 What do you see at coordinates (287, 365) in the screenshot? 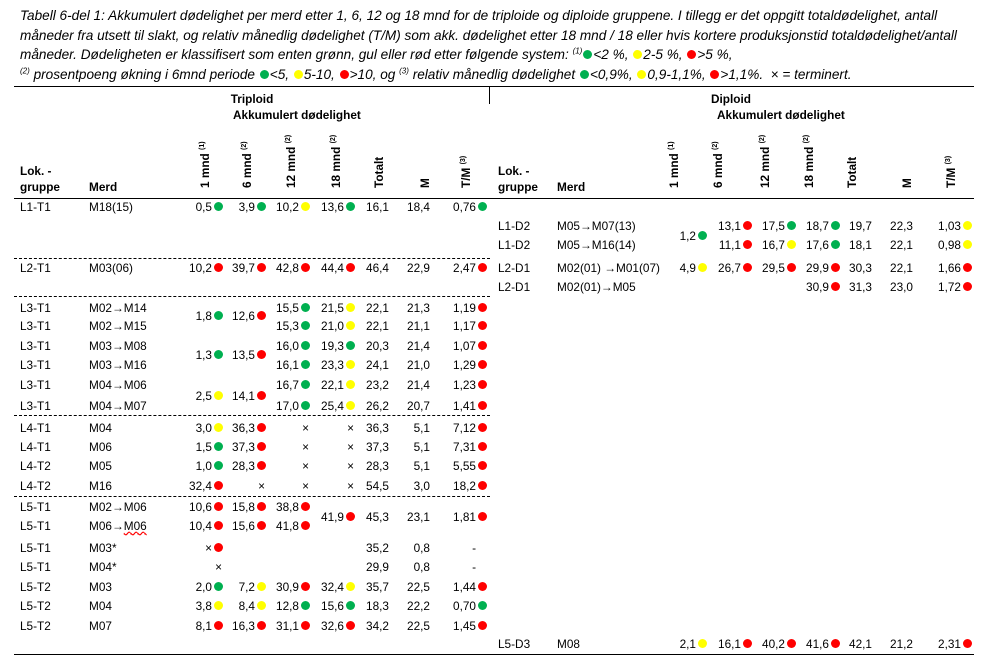
I see `triploid-m12-cell: 16,1` at bounding box center [287, 365].